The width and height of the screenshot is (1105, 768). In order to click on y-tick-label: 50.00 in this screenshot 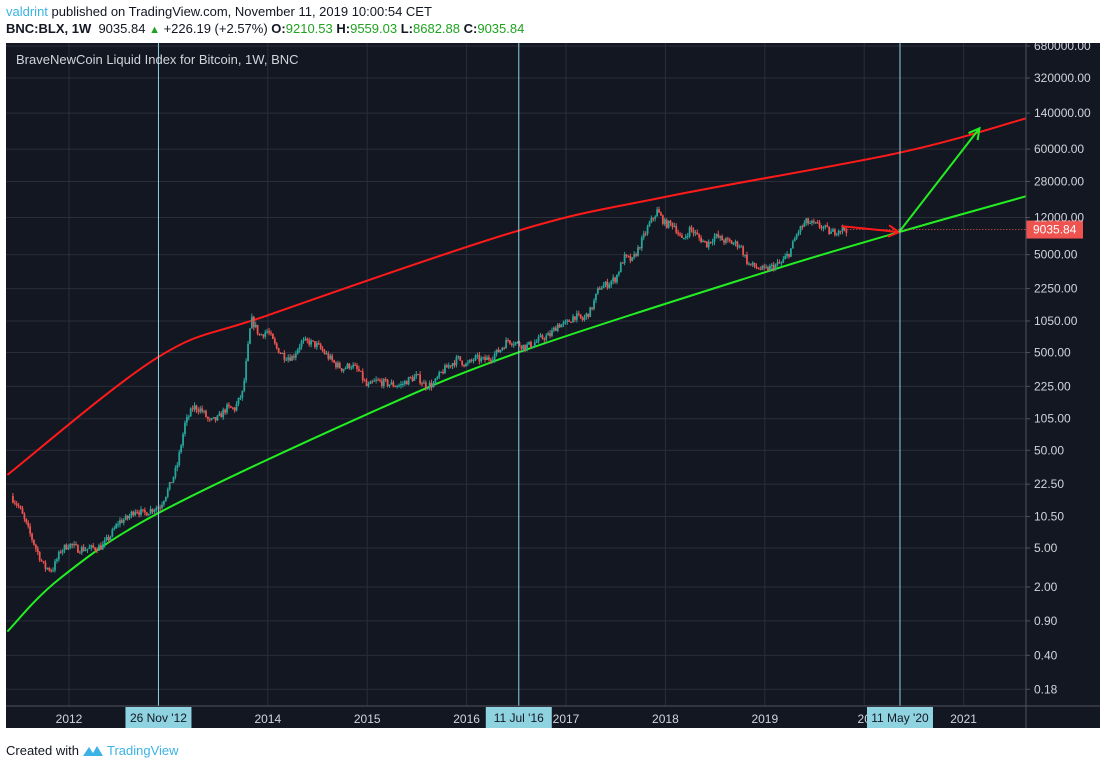, I will do `click(1049, 450)`.